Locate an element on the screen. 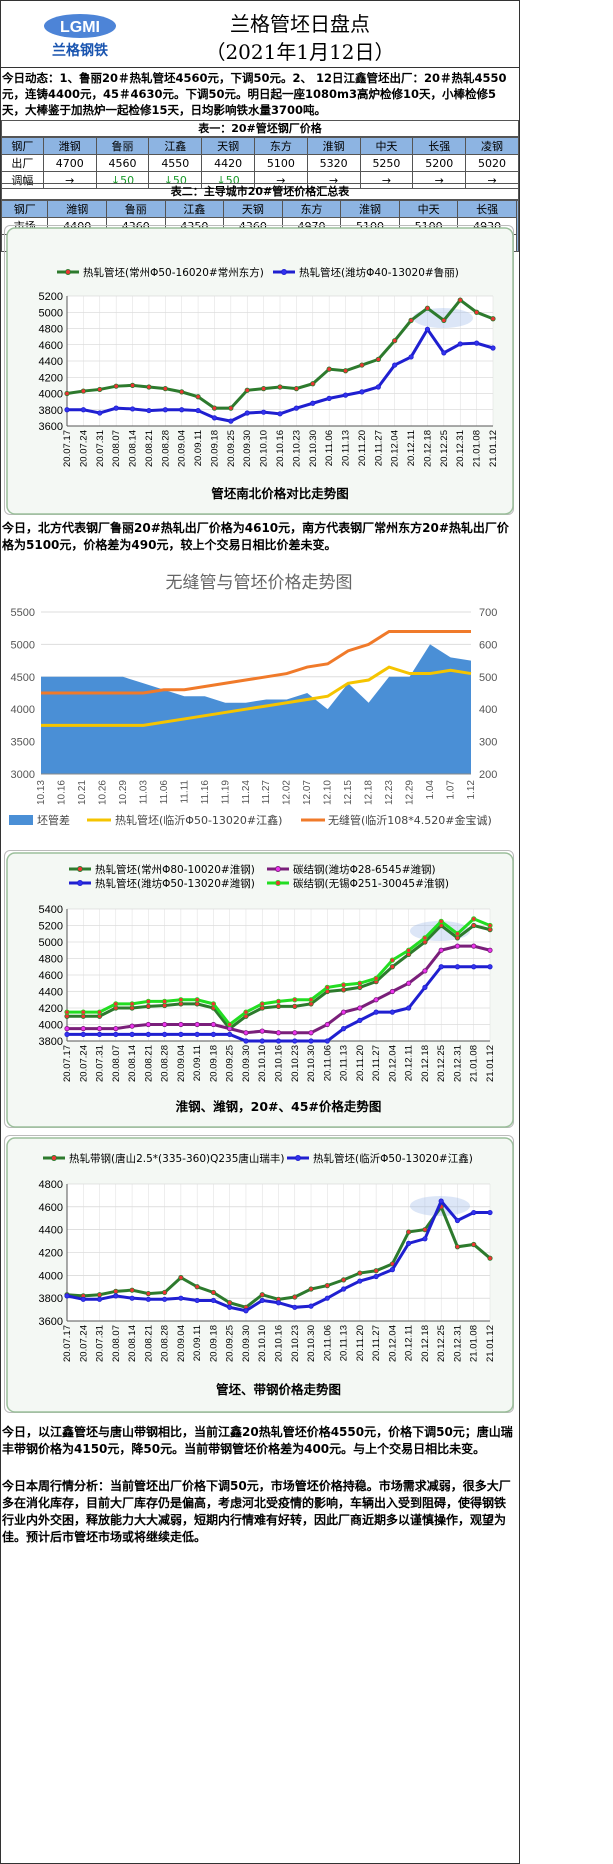  table-col-header: 长强 is located at coordinates (487, 209).